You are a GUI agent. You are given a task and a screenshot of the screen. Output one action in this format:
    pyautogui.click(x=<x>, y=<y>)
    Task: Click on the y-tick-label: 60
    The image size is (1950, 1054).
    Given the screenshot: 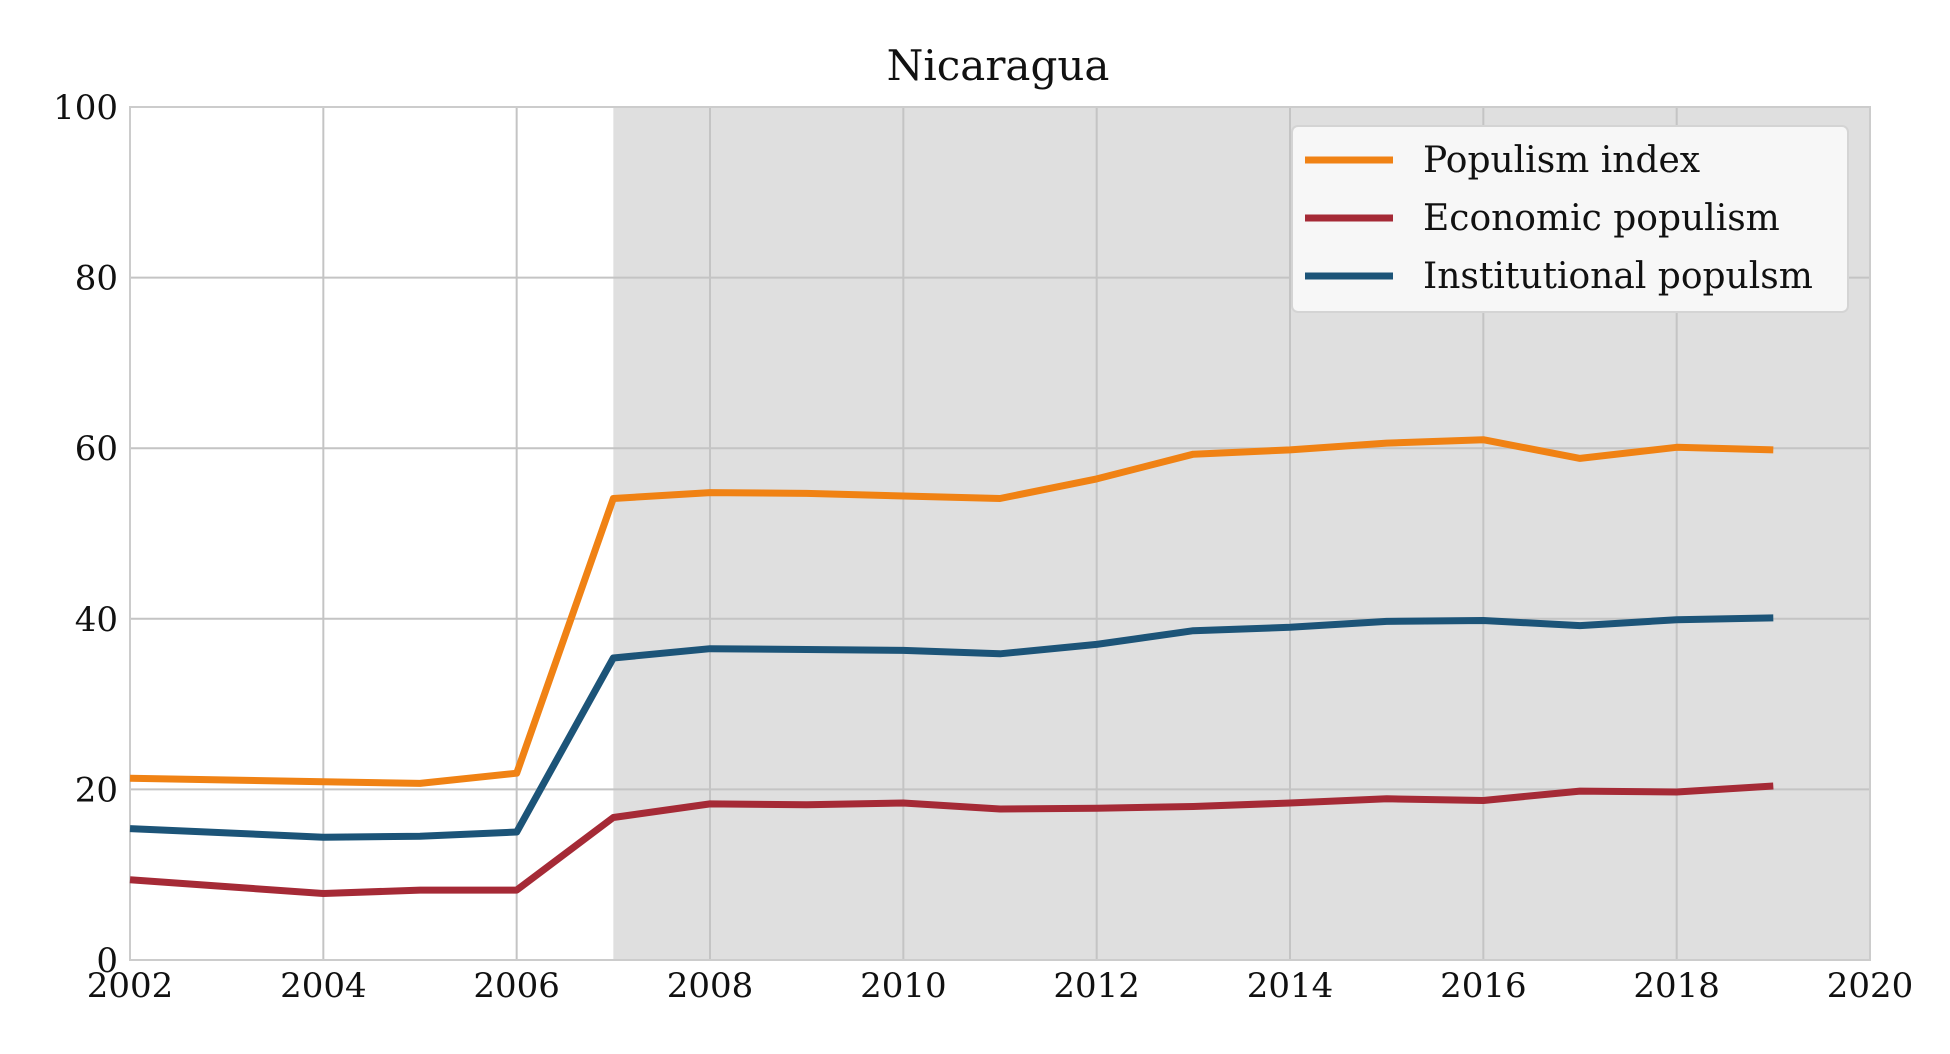 What is the action you would take?
    pyautogui.click(x=96, y=449)
    